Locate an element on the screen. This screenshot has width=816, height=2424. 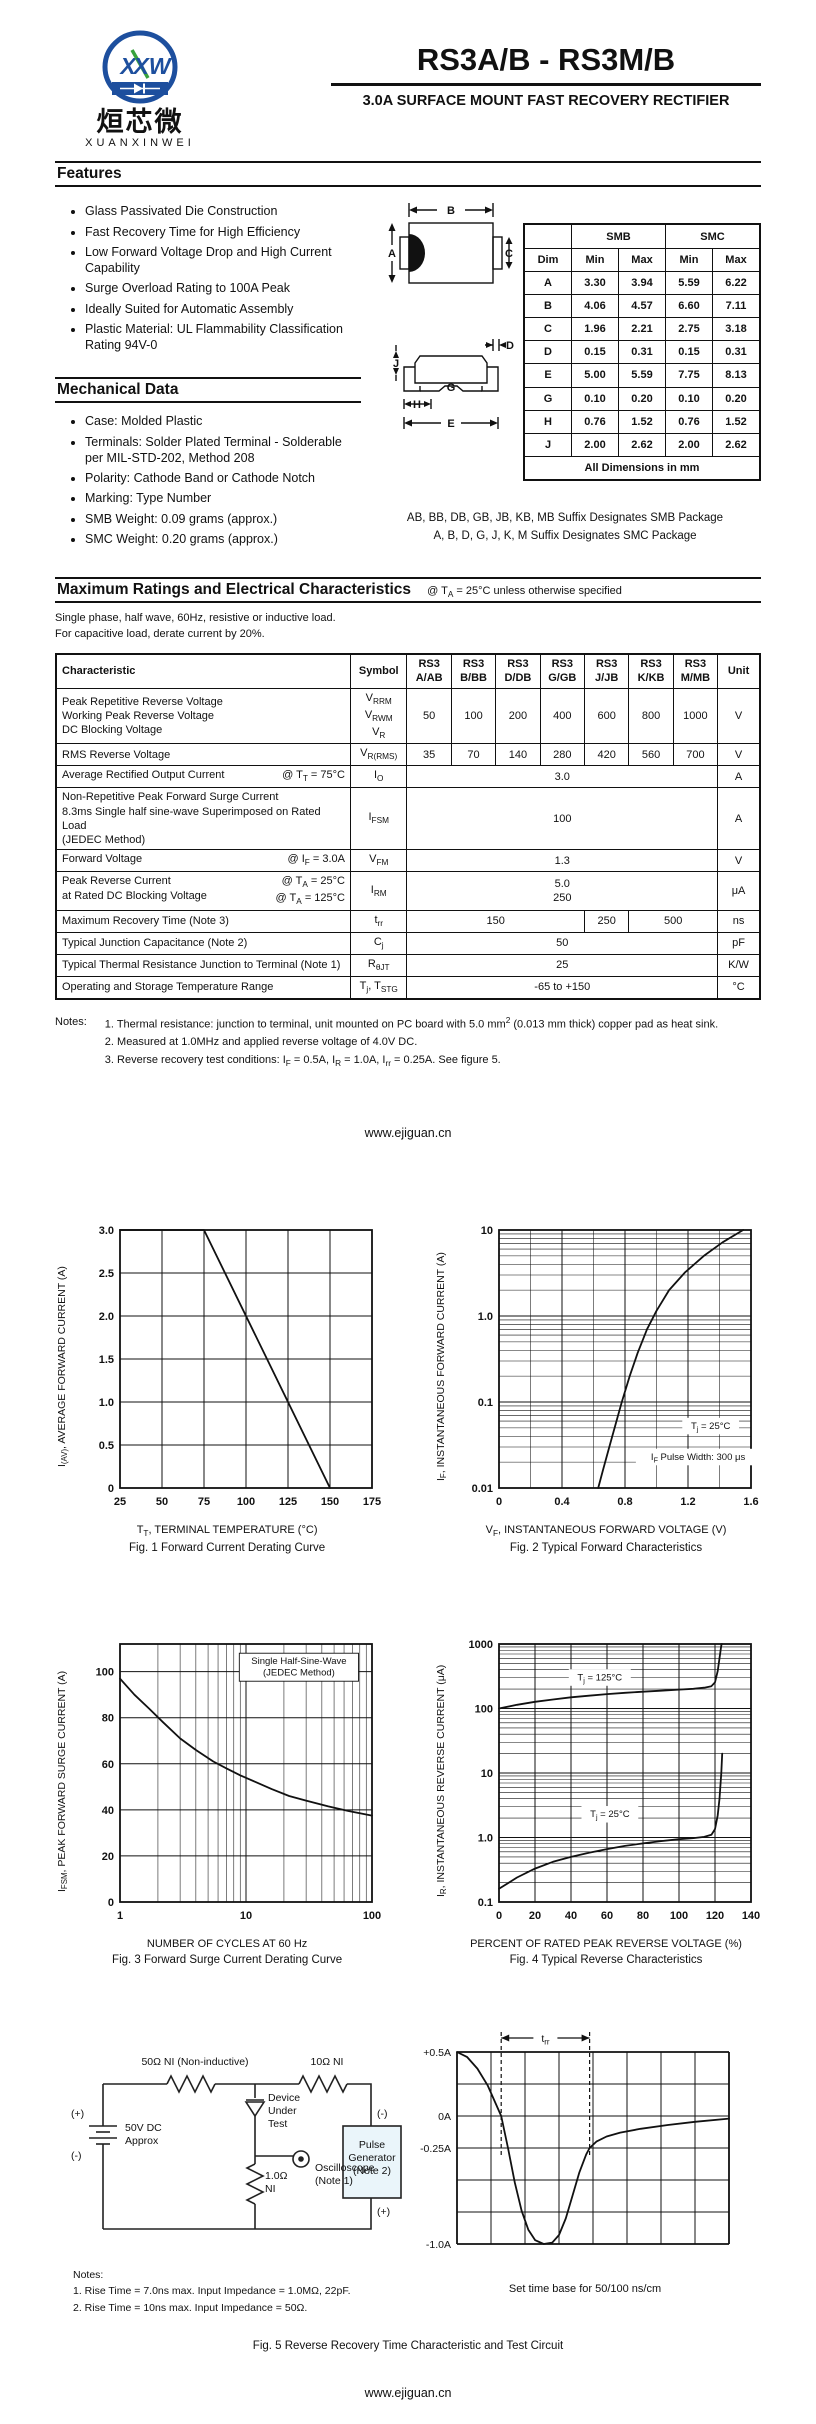
dims-cell: Min is located at coordinates (595, 259).